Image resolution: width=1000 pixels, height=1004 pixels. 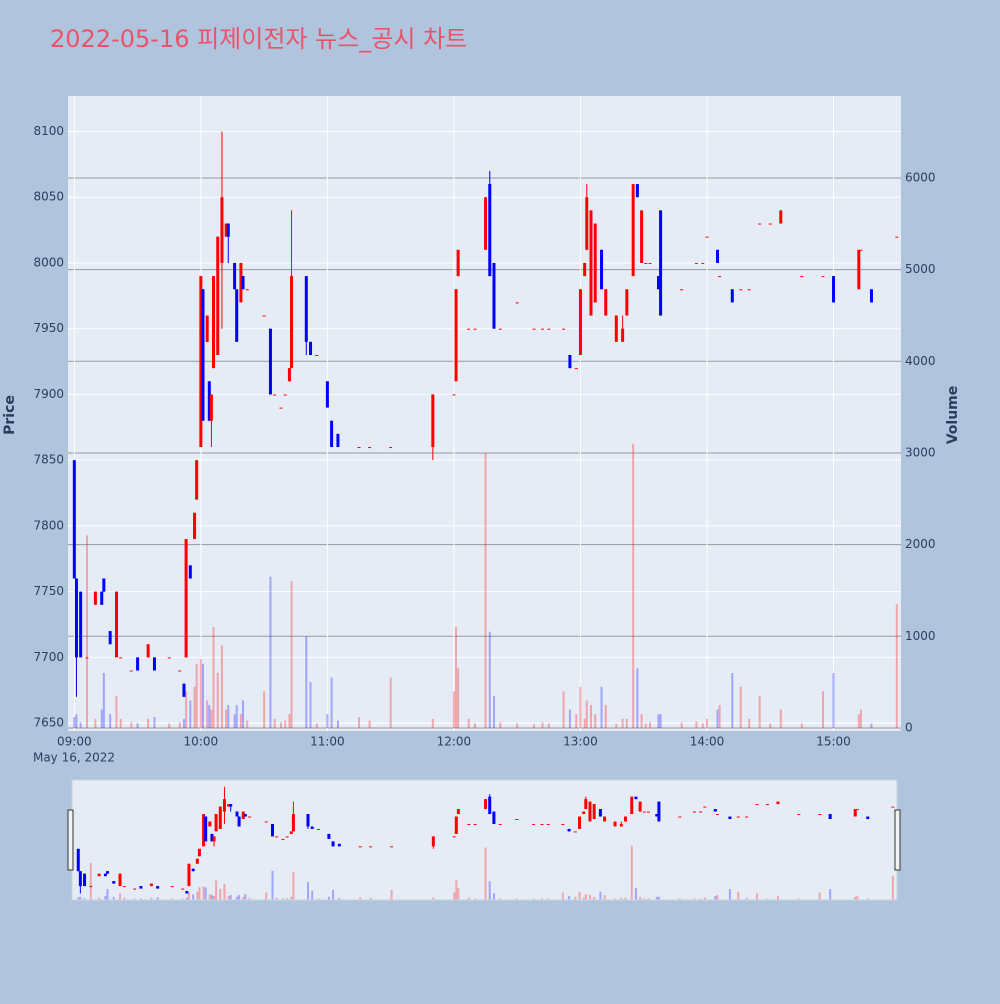 I want to click on x-tick-label: 11:00, so click(x=327, y=742).